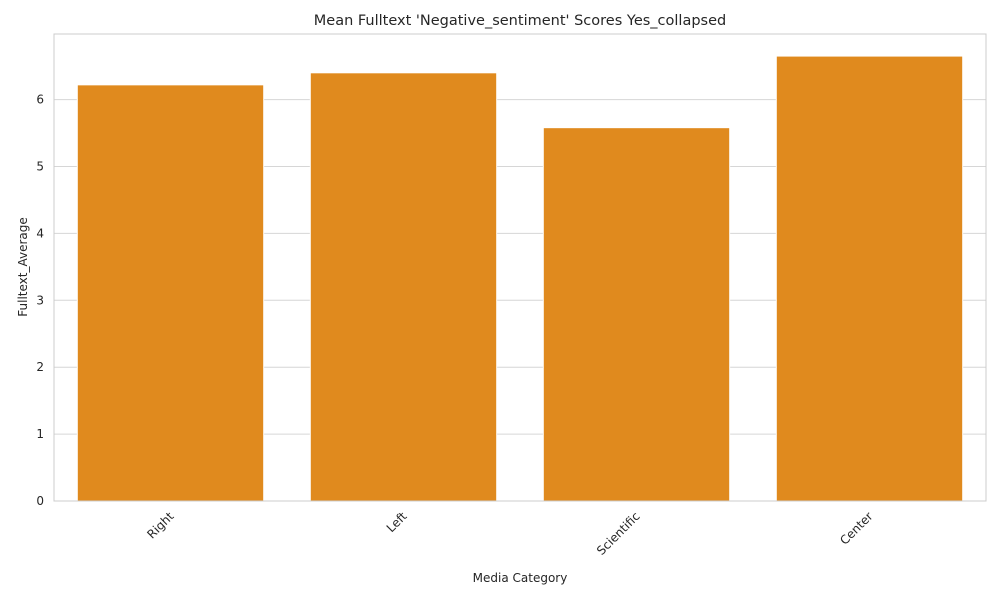 The image size is (1000, 600). Describe the element at coordinates (160, 525) in the screenshot. I see `x-tick-label: Right` at that location.